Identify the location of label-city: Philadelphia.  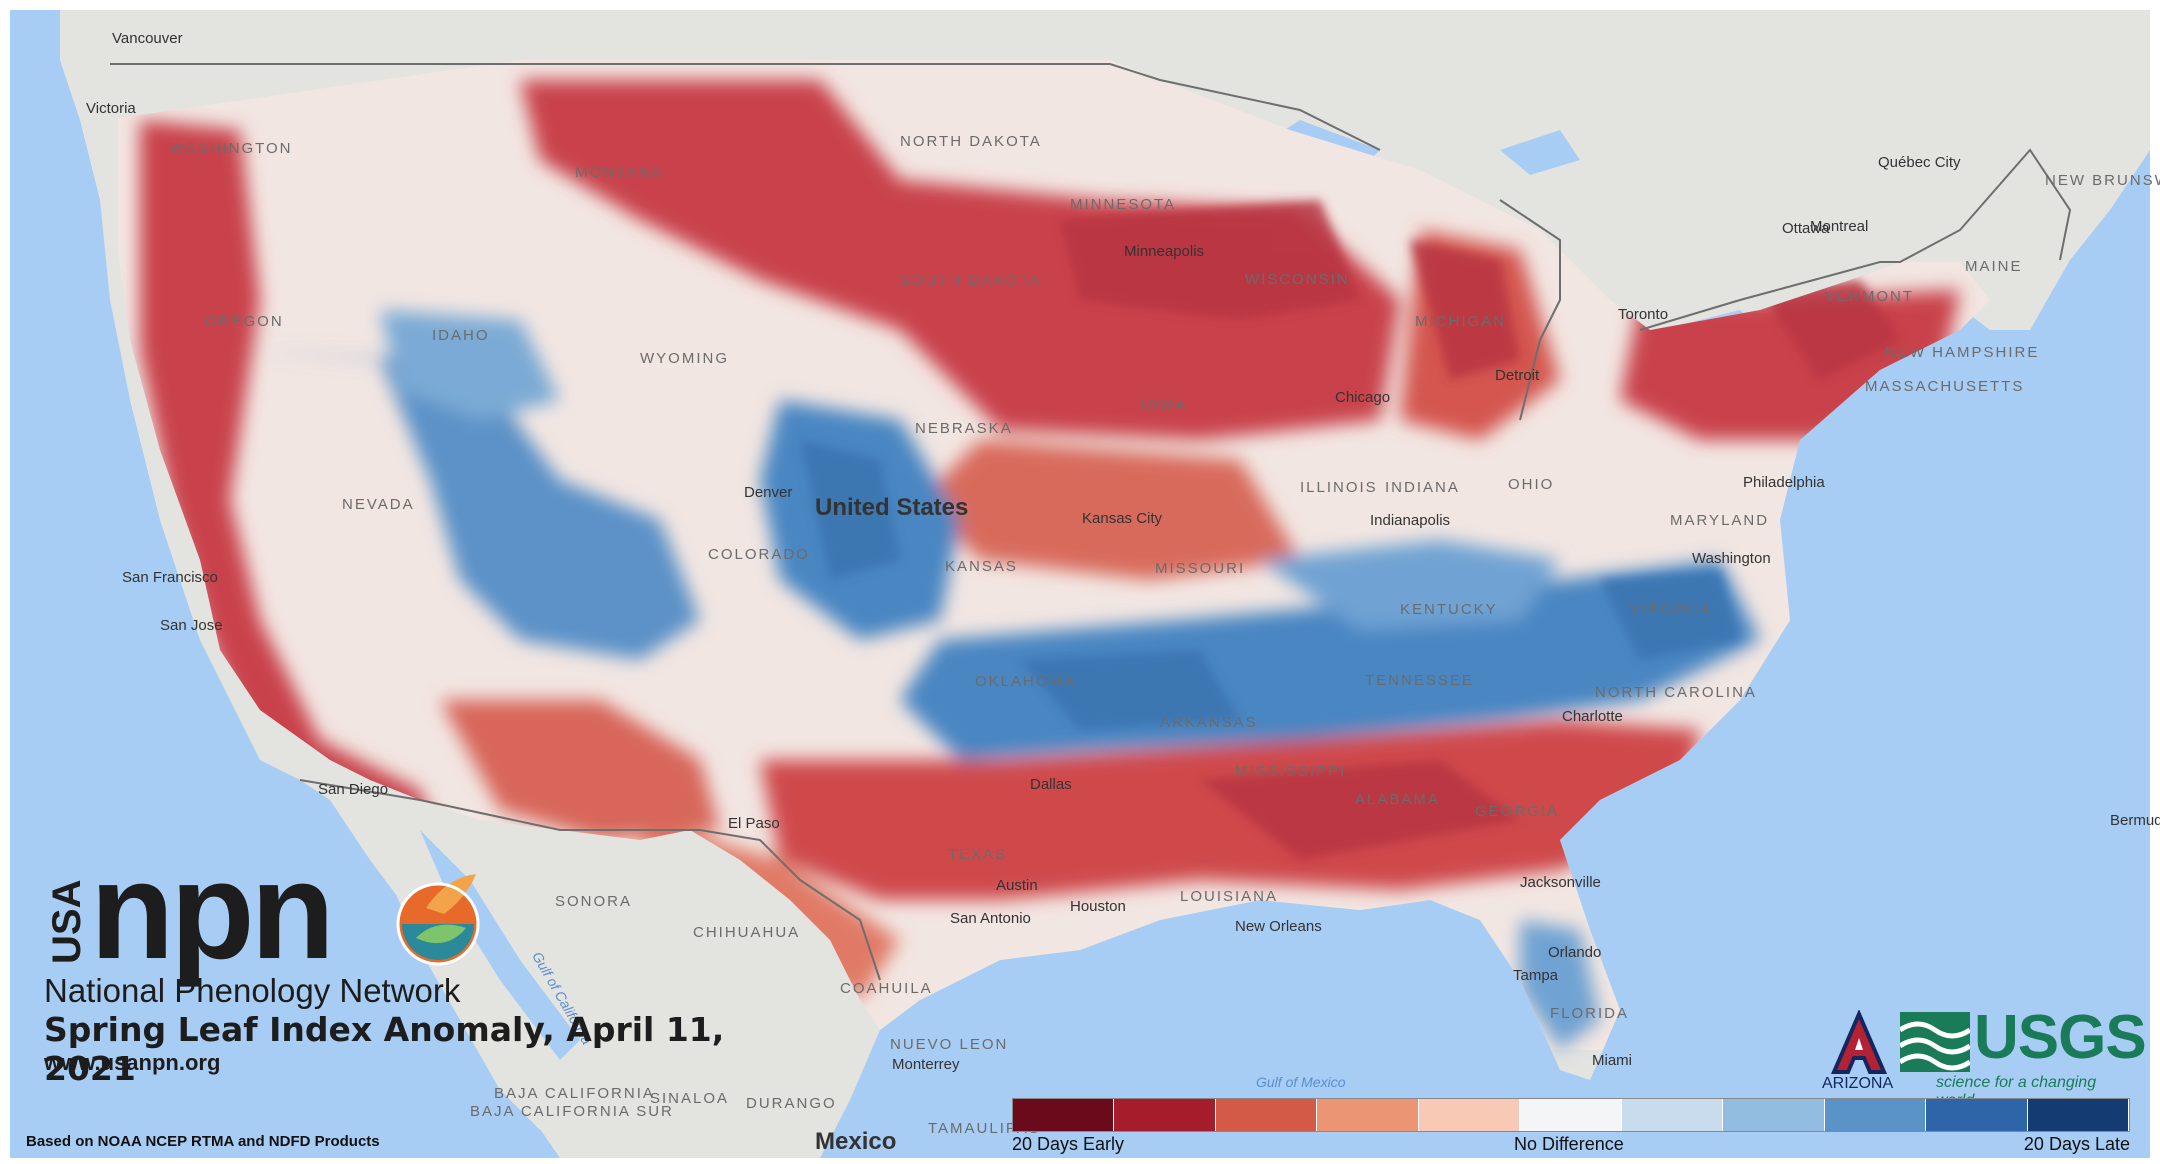
(1784, 482).